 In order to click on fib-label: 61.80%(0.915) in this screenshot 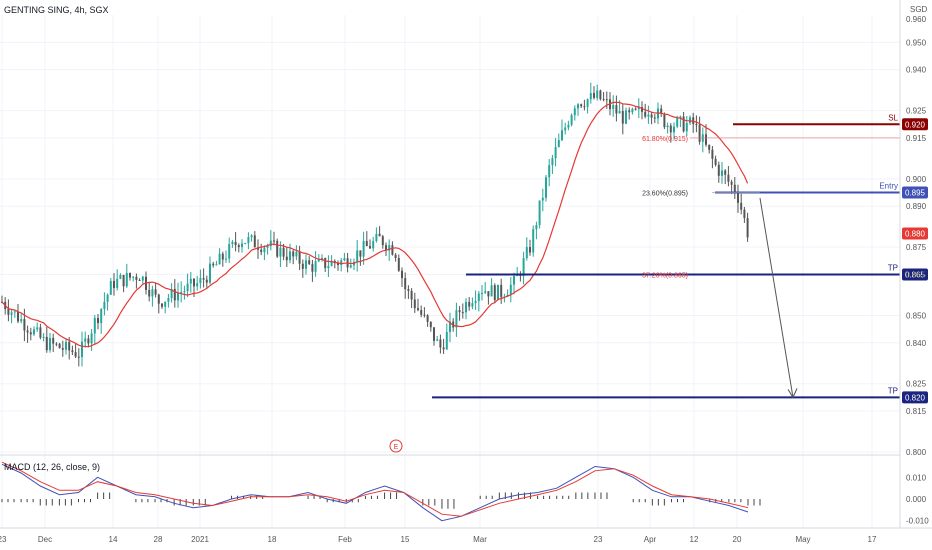, I will do `click(665, 139)`.